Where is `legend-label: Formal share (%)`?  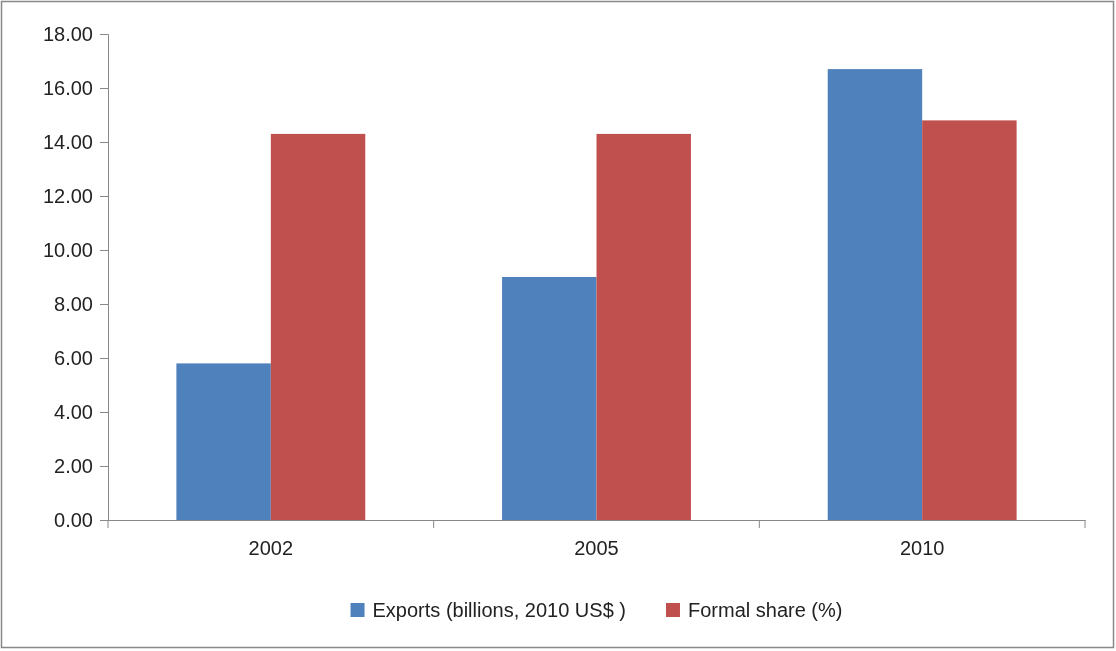 legend-label: Formal share (%) is located at coordinates (765, 610).